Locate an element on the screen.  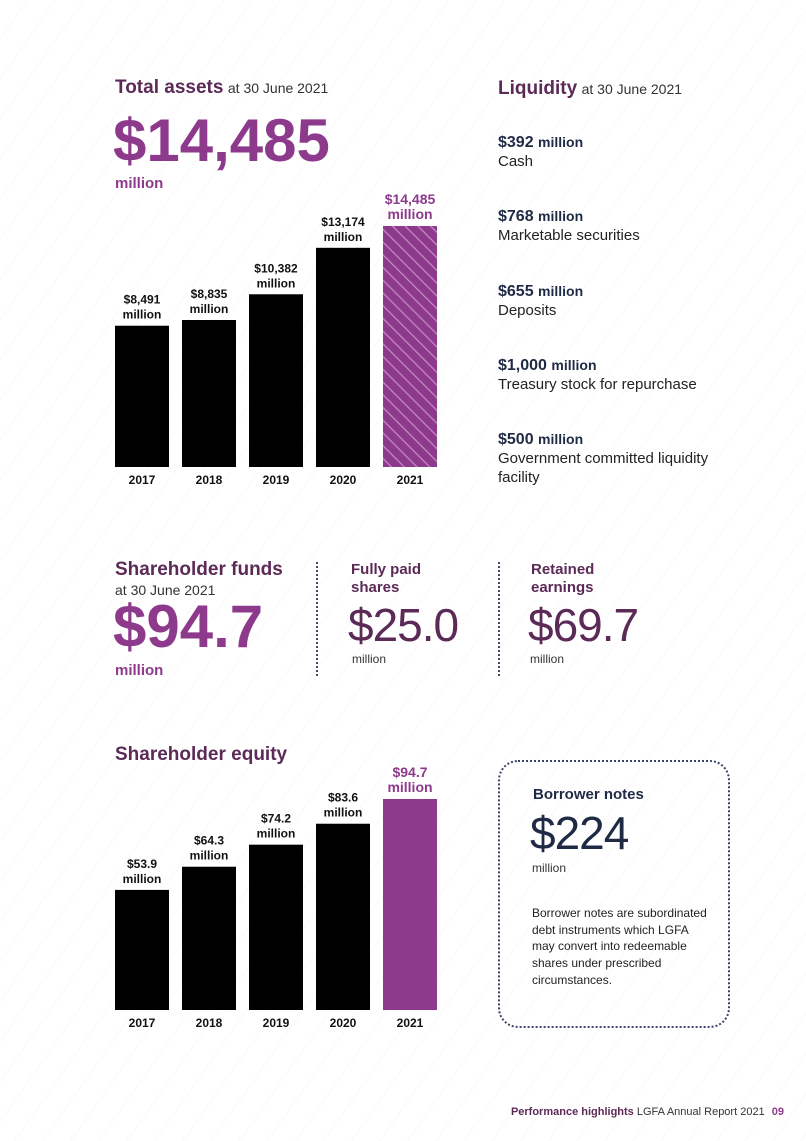
fully-paid-shares-unit: million is located at coordinates (369, 659).